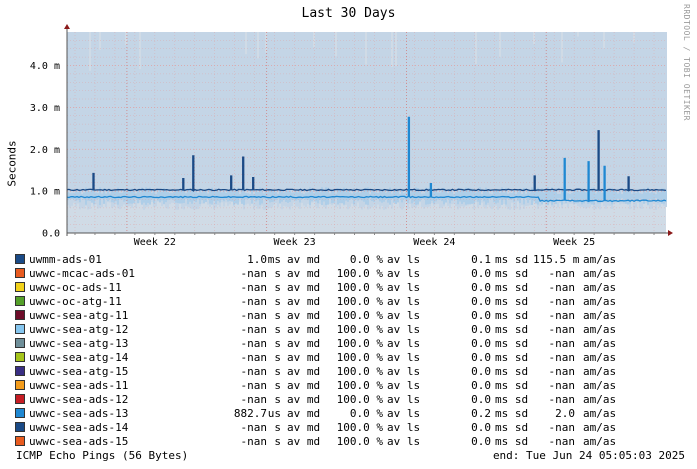 This screenshot has width=697, height=469. What do you see at coordinates (277, 273) in the screenshot?
I see `legend-avg-unit: s` at bounding box center [277, 273].